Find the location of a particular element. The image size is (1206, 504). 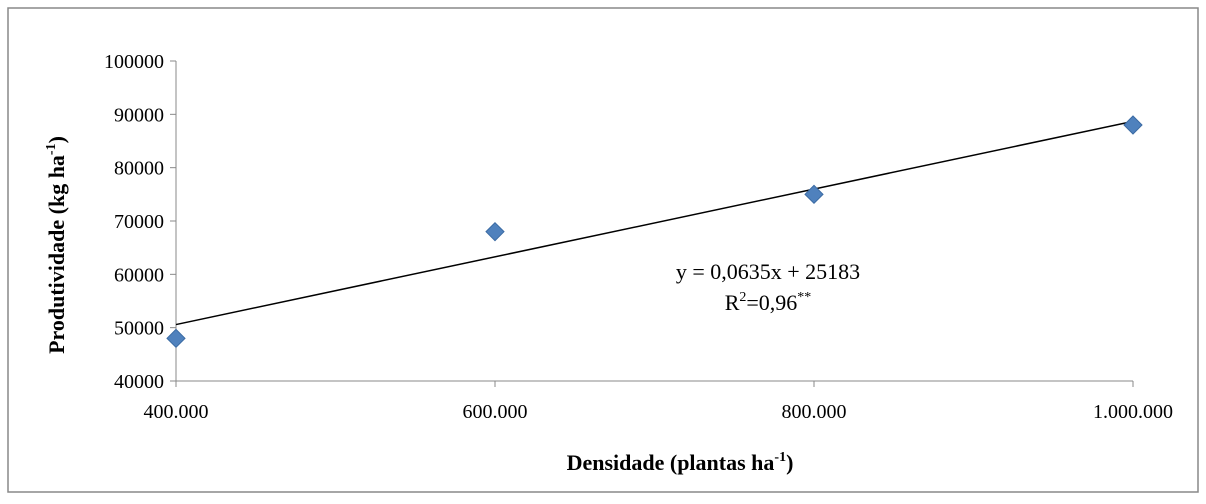

r2-prefix: R is located at coordinates (732, 302).